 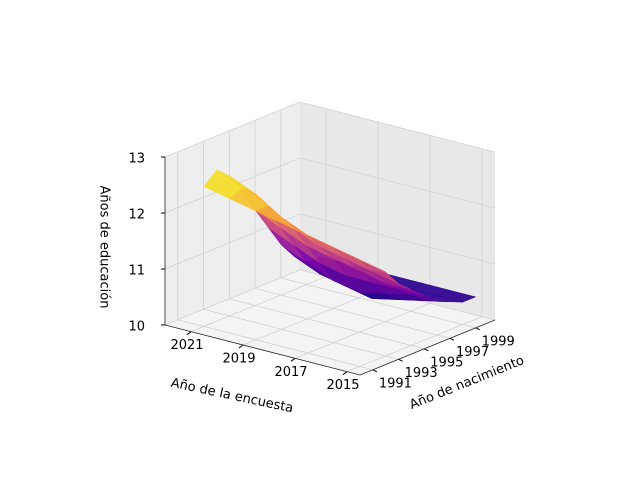 What do you see at coordinates (136, 159) in the screenshot?
I see `z-tick-label: 13` at bounding box center [136, 159].